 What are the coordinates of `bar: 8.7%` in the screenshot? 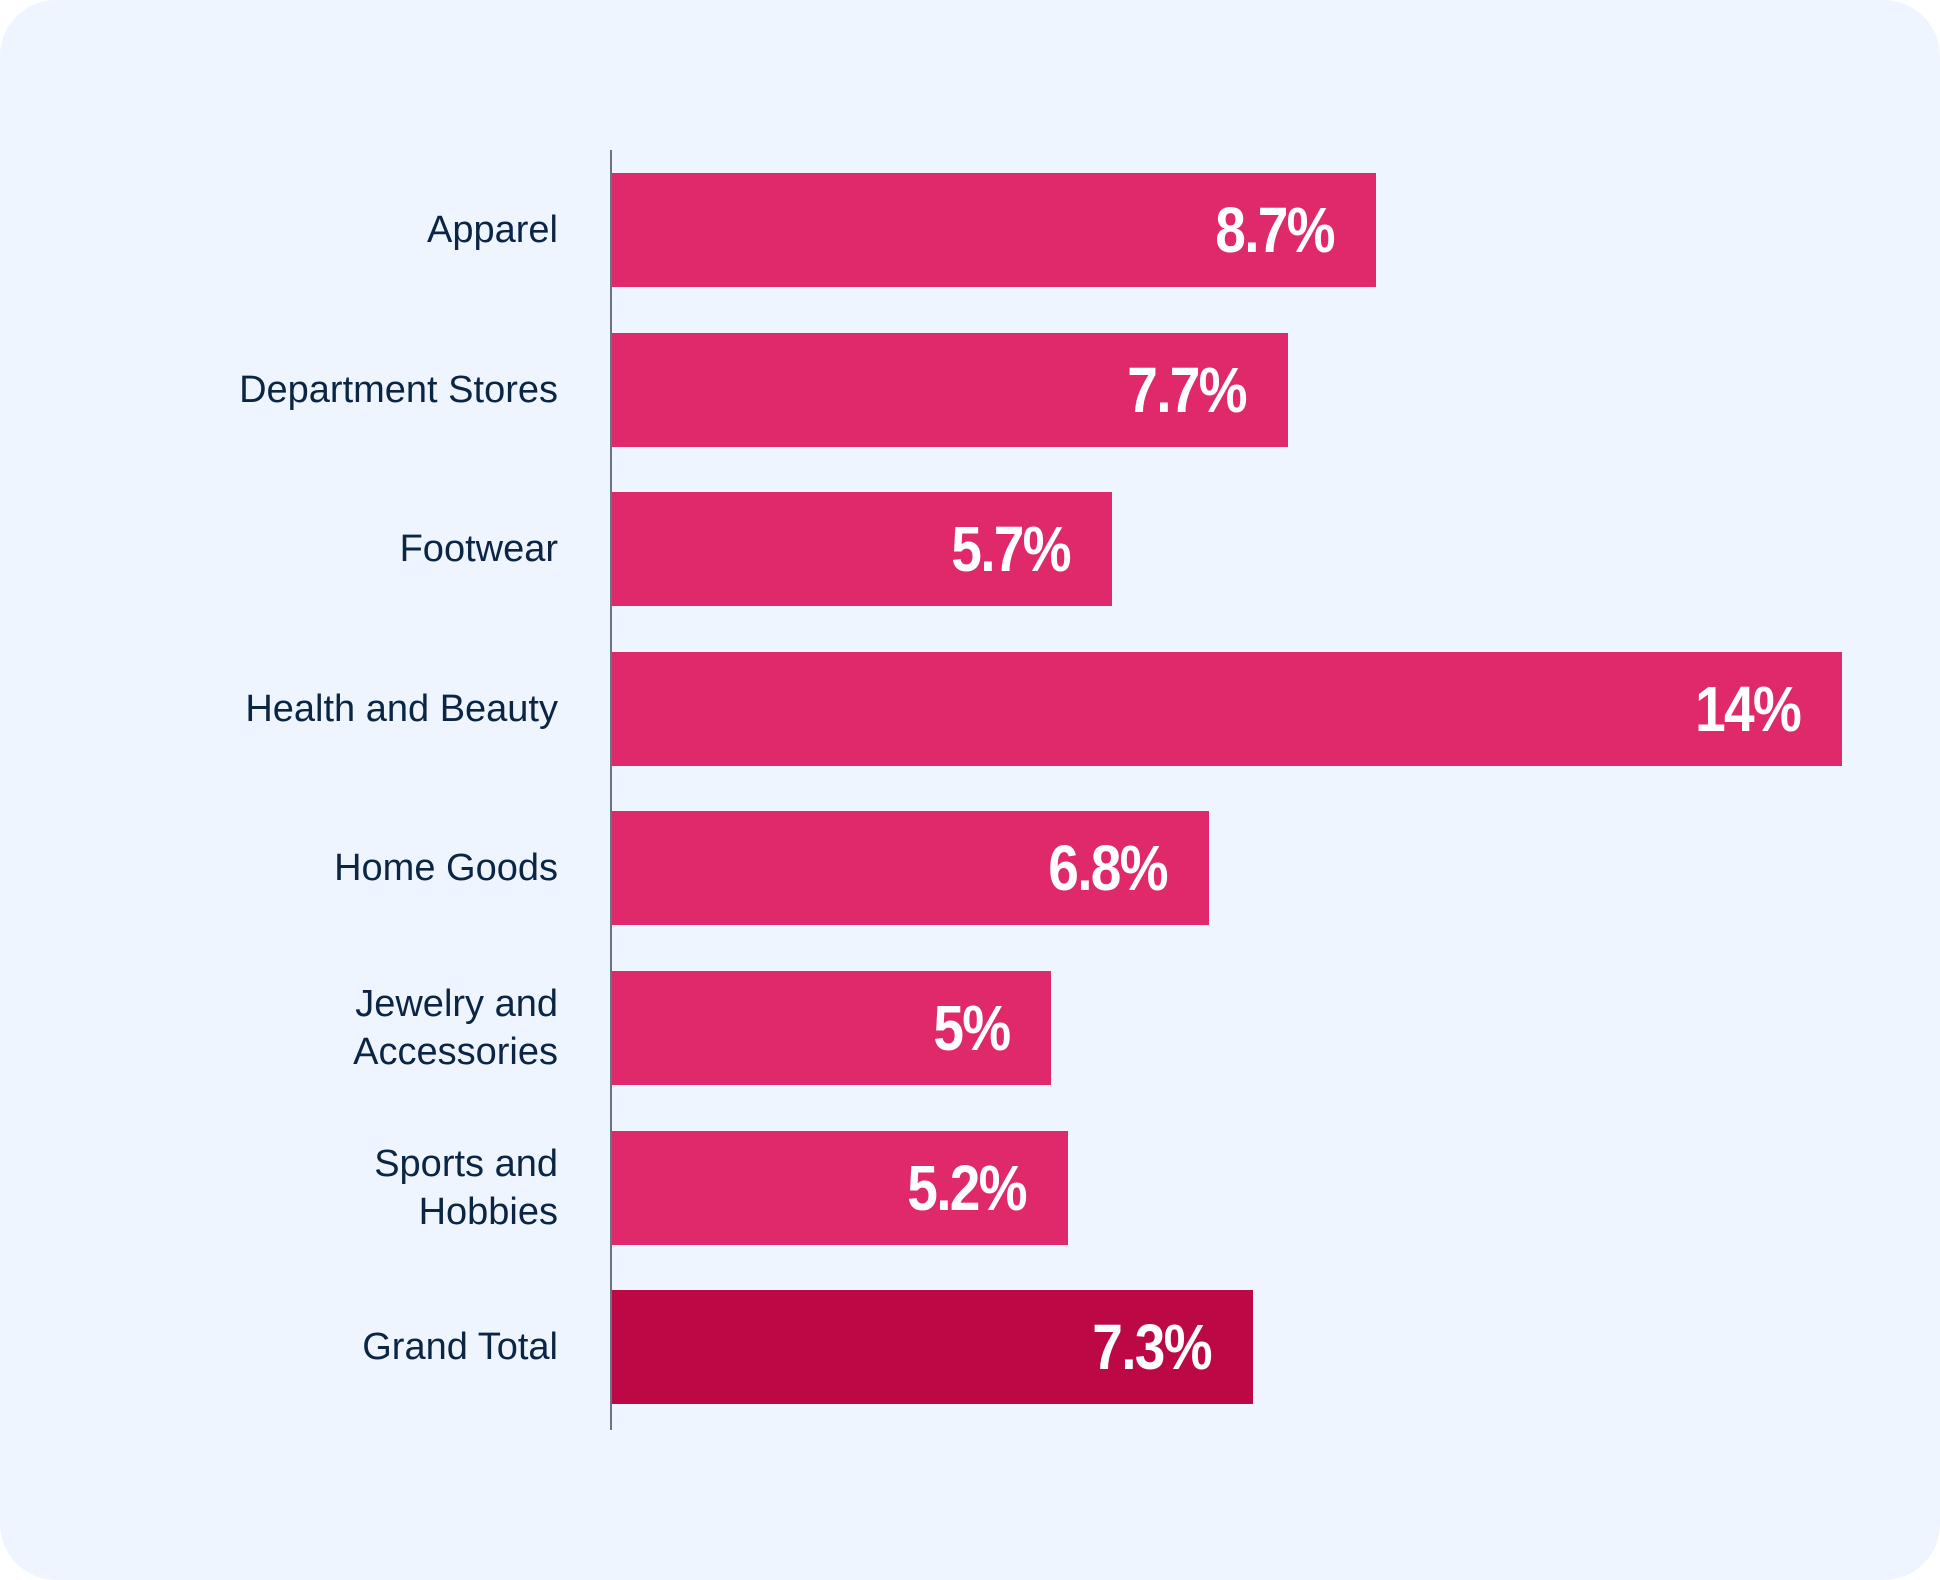 It's located at (993, 230).